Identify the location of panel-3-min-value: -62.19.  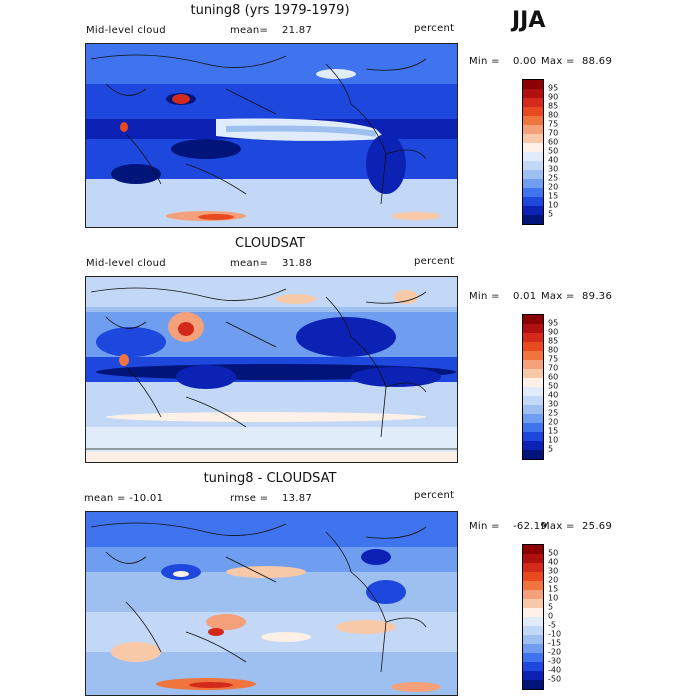
(530, 526).